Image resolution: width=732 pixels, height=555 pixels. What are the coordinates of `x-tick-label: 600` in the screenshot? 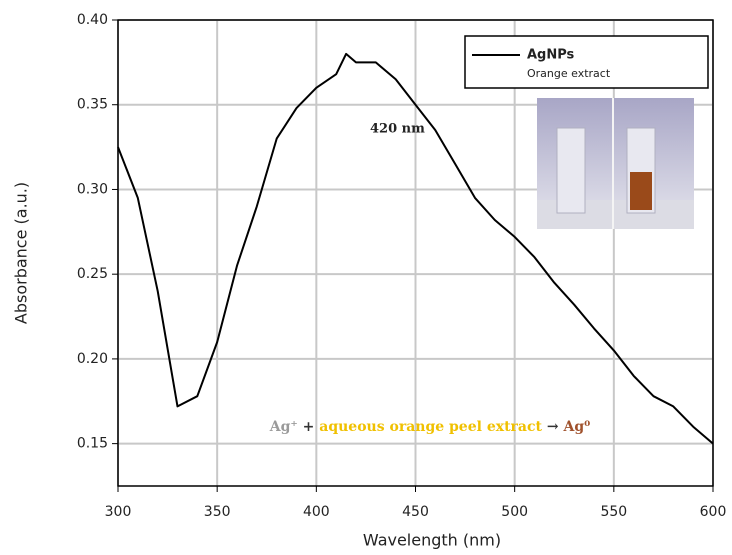 It's located at (713, 512).